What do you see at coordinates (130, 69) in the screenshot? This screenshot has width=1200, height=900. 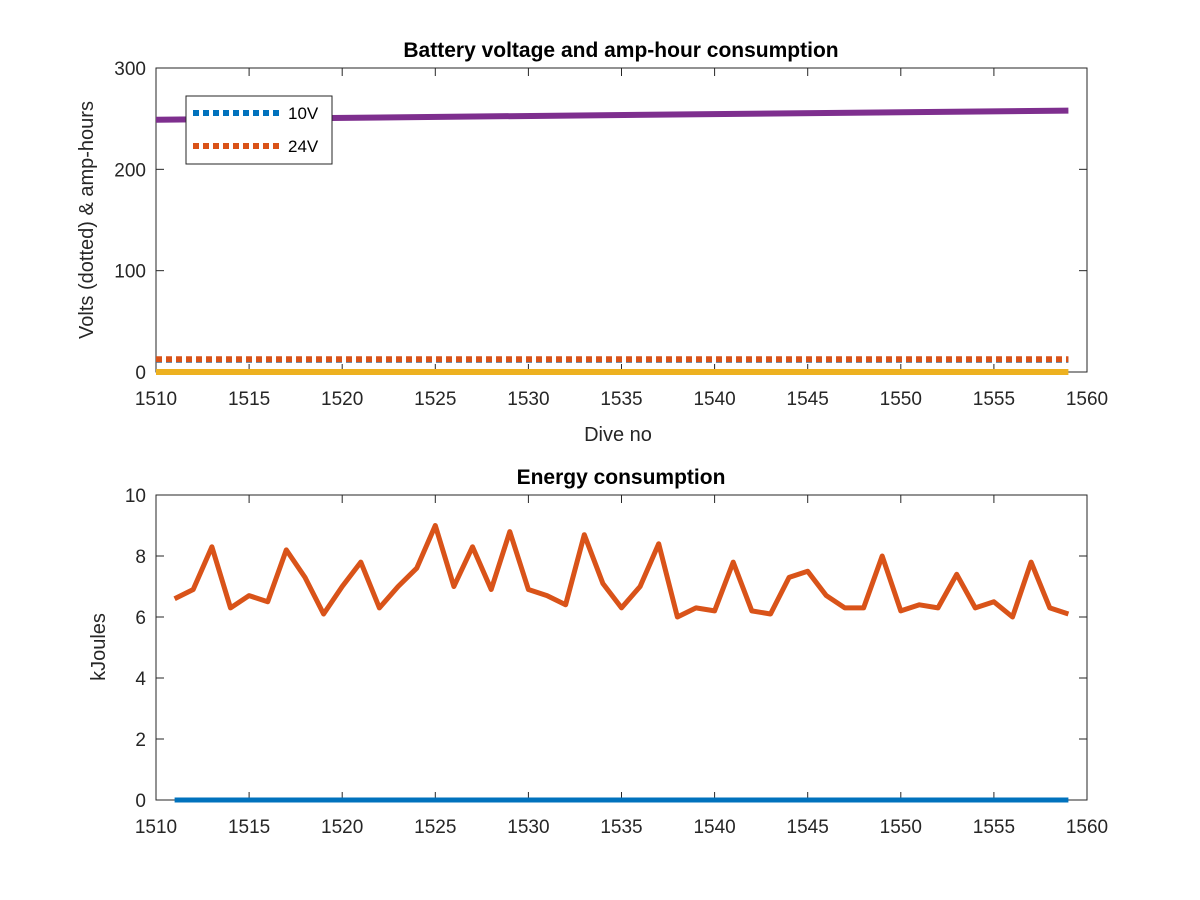 I see `y-tick-label: 300` at bounding box center [130, 69].